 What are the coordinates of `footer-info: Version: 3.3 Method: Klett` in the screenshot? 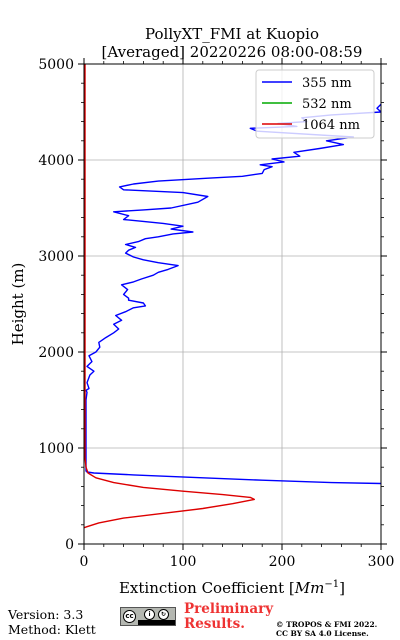 It's located at (52, 622).